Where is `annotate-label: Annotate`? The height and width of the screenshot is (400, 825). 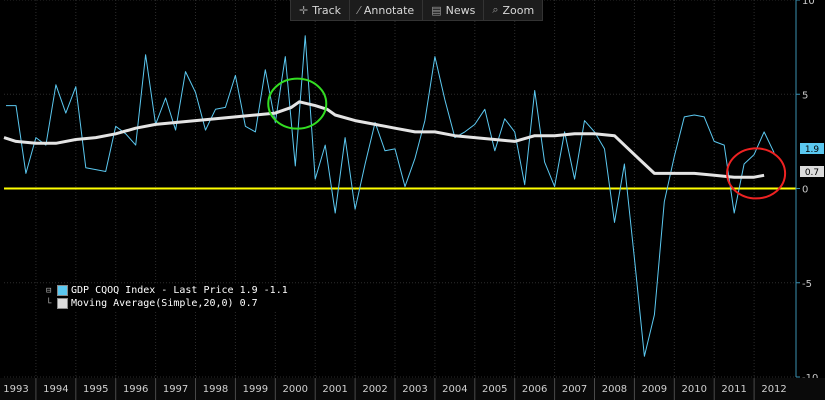
annotate-label: Annotate is located at coordinates (389, 10).